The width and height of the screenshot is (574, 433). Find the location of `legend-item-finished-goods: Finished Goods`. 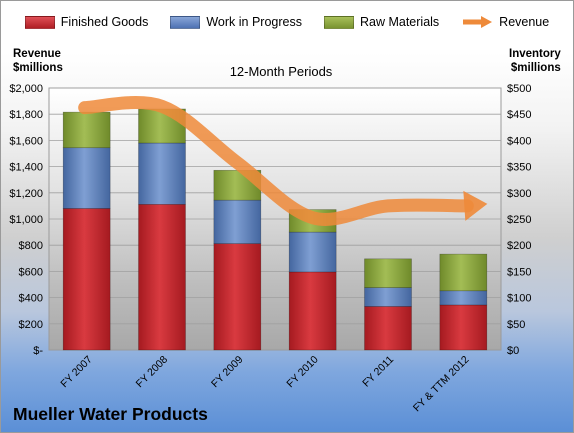

legend-item-finished-goods: Finished Goods is located at coordinates (86, 22).